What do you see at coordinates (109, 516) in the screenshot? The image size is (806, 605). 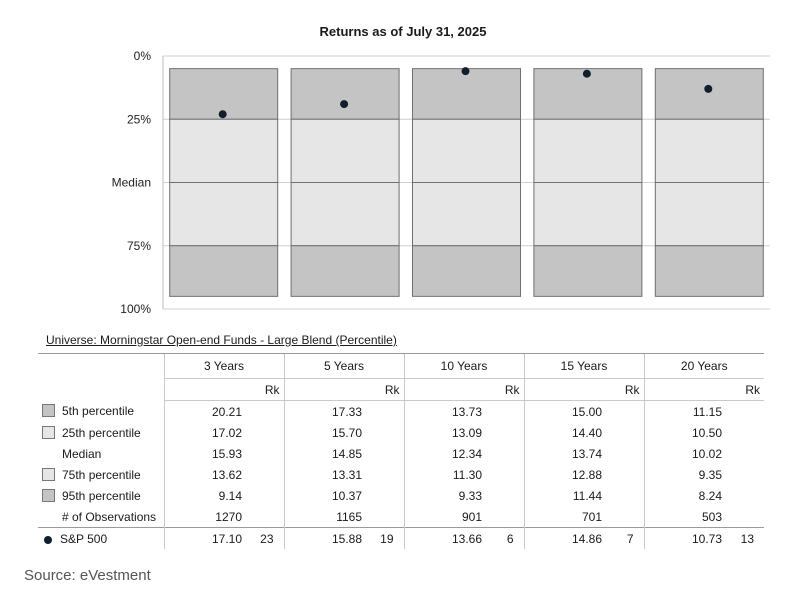 I see `row-label: # of Observations` at bounding box center [109, 516].